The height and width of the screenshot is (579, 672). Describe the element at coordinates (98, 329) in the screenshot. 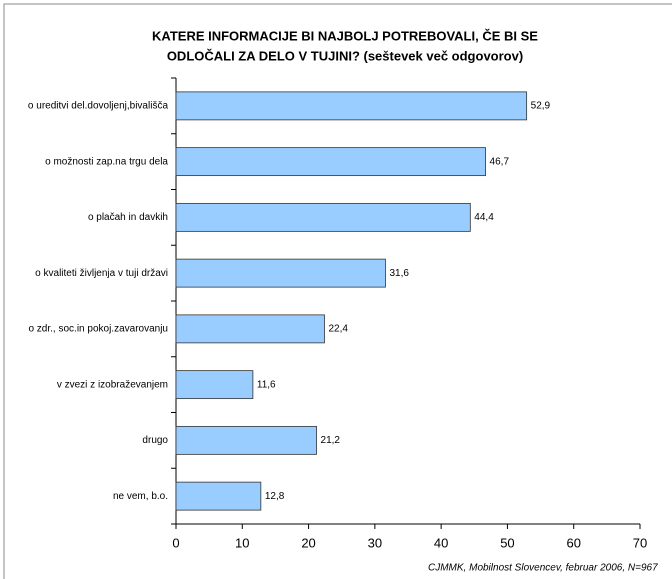

I see `y-tick-label: o zdr., soc.in pokoj.zavarovanju` at that location.